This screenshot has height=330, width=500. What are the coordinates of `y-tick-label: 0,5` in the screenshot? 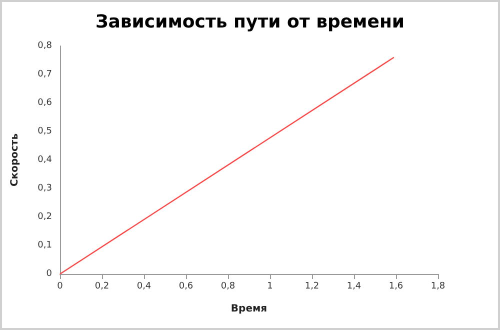 It's located at (45, 131).